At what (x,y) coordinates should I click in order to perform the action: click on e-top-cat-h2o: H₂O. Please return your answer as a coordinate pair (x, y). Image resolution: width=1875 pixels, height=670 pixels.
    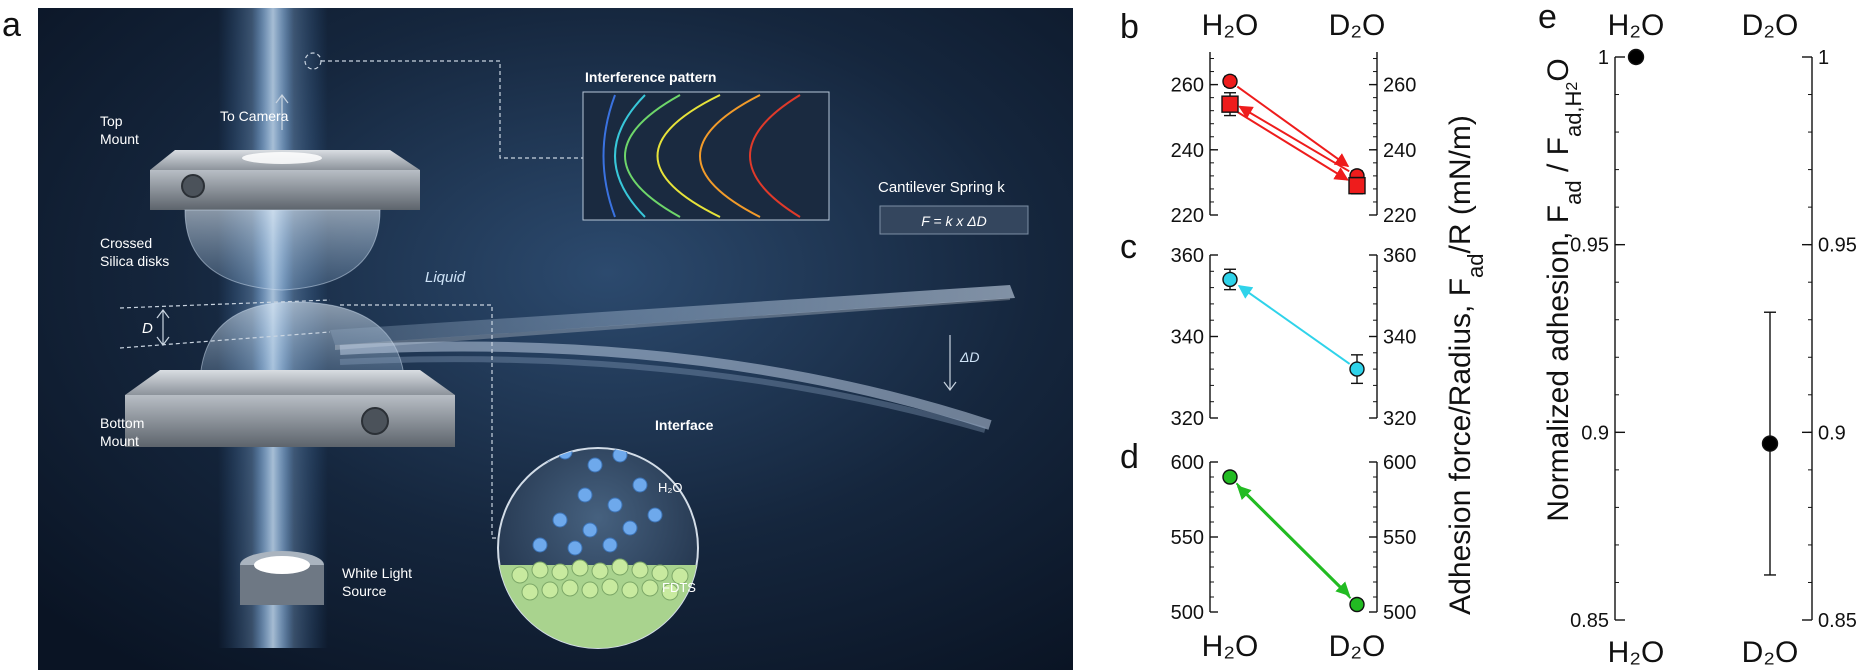
    Looking at the image, I should click on (1636, 25).